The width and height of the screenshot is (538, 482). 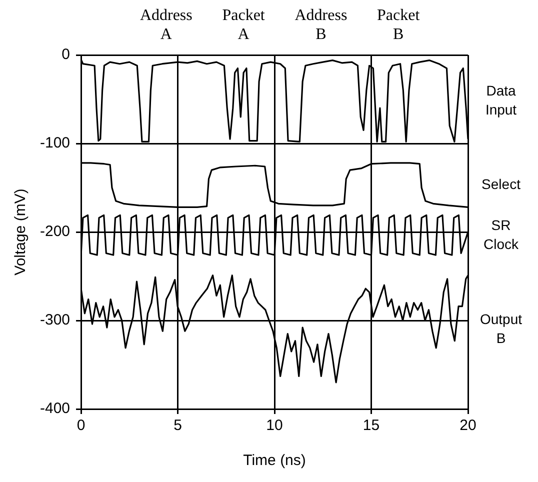 I want to click on series-label: SR Clock, so click(x=501, y=234).